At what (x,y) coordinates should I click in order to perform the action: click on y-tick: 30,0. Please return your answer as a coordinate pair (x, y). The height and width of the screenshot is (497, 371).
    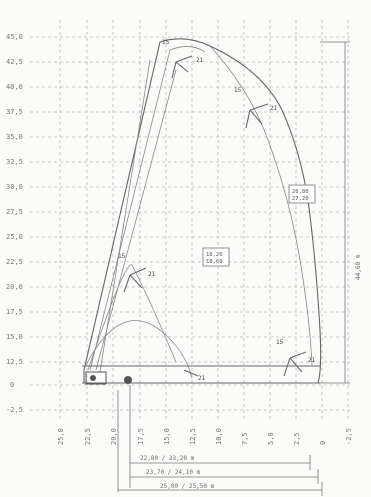
    Looking at the image, I should click on (14, 187).